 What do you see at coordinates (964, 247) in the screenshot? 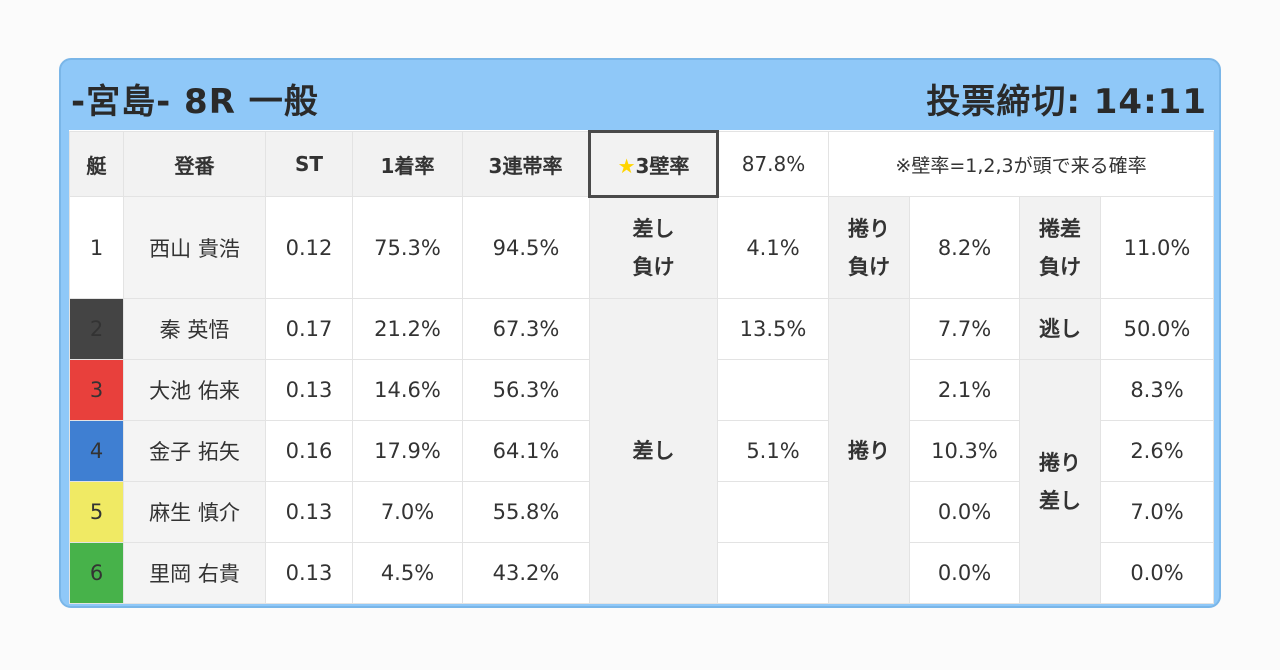
I see `makuri-make-value: 8.2%` at bounding box center [964, 247].